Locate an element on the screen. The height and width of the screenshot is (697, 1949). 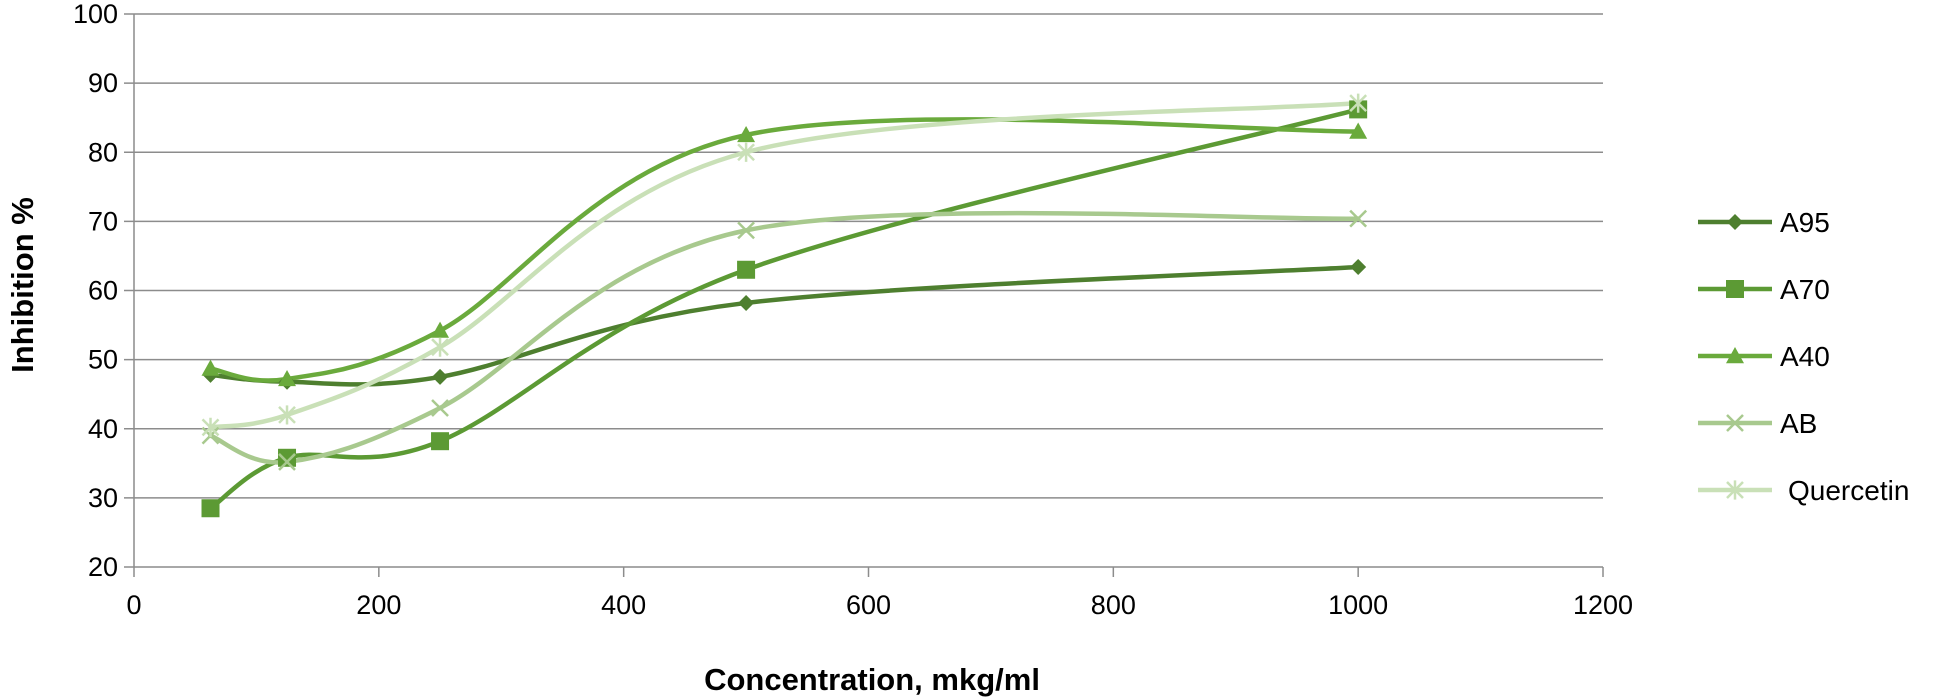
legend-label-ab: AB is located at coordinates (1798, 423).